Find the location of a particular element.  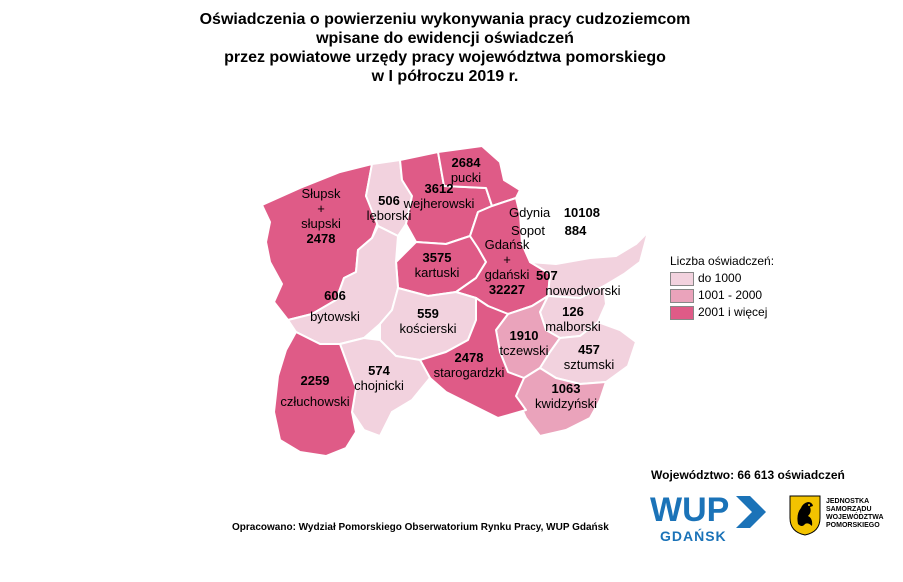

label-lebork: 506 lęborski is located at coordinates (389, 208).